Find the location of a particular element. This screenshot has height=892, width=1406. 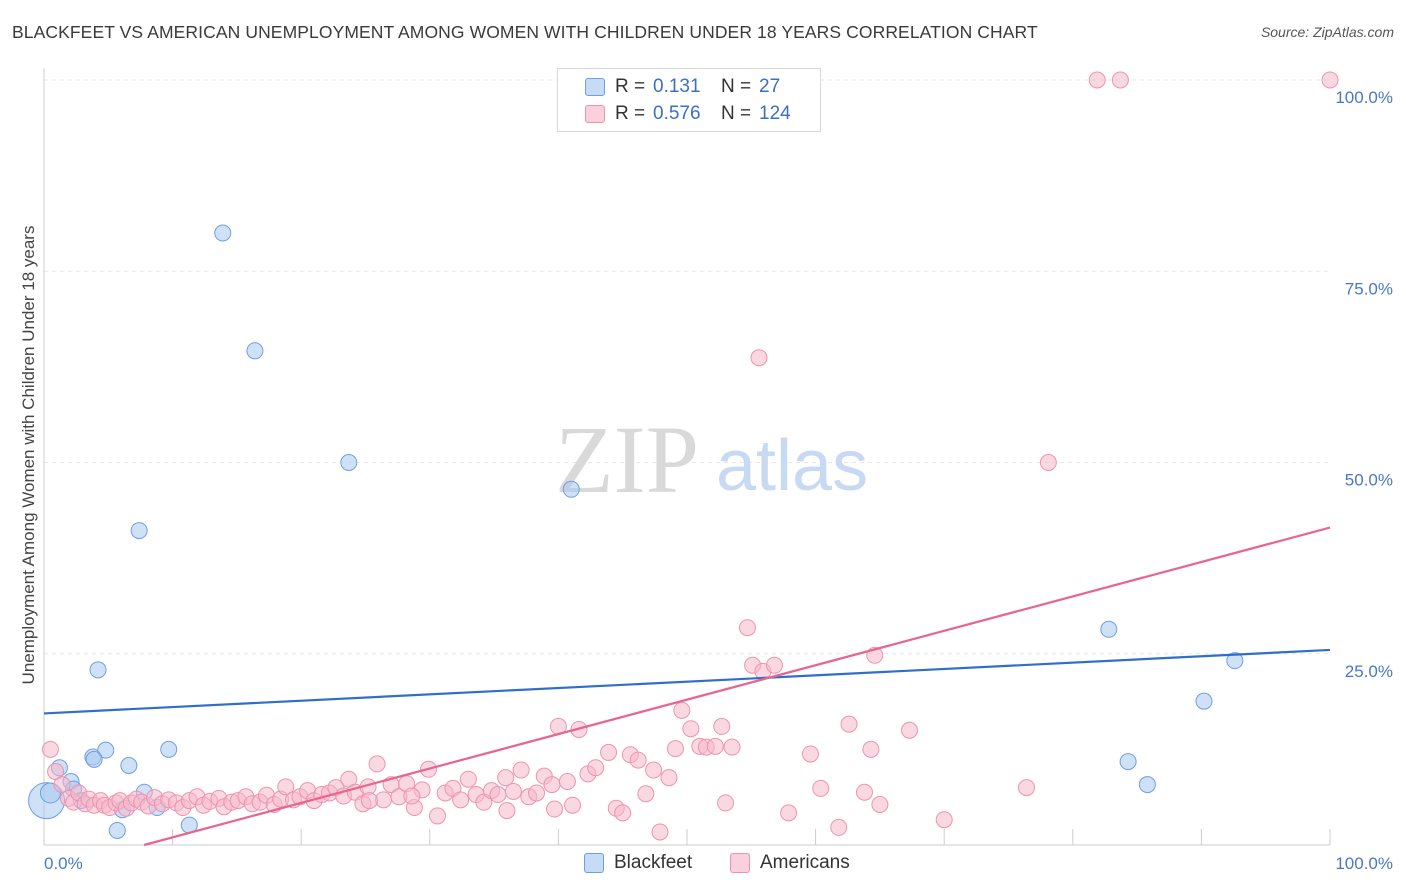

legend: R = 0.131 N = 27 R = 0.576 N = 124 is located at coordinates (689, 100).